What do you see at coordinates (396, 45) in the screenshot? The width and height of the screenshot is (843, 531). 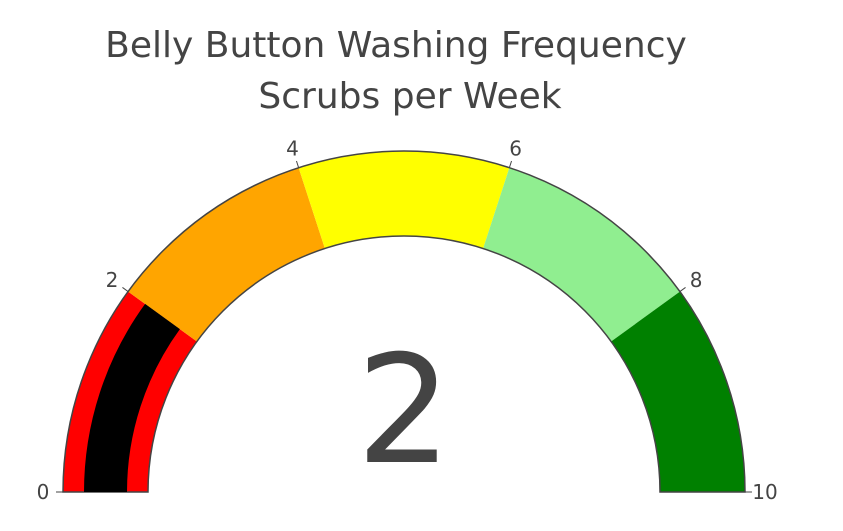 I see `chart-title-line-1: Belly Button Washing Frequency` at bounding box center [396, 45].